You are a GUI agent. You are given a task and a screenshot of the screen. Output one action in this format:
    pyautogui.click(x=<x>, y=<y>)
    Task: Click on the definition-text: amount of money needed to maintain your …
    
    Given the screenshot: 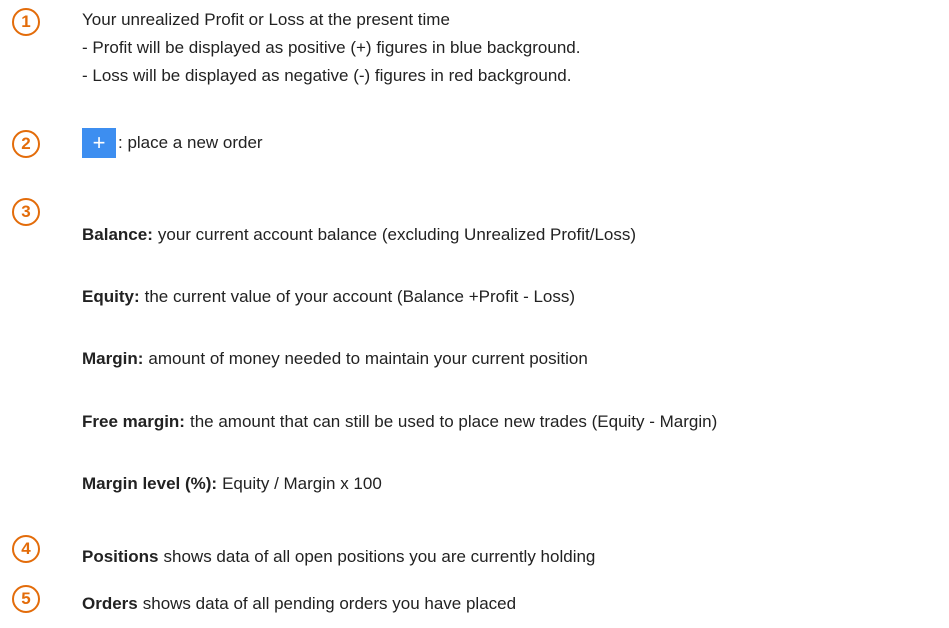 What is the action you would take?
    pyautogui.click(x=368, y=358)
    